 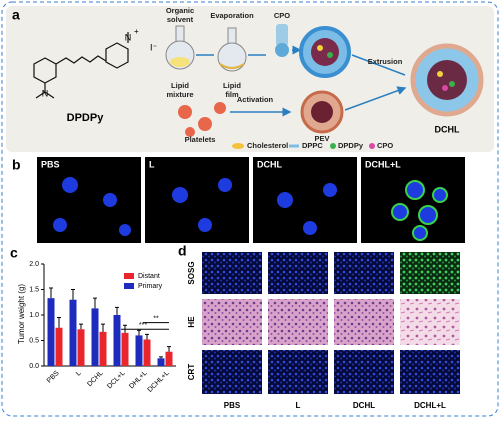 I want to click on counterion: I⁻, so click(x=154, y=47).